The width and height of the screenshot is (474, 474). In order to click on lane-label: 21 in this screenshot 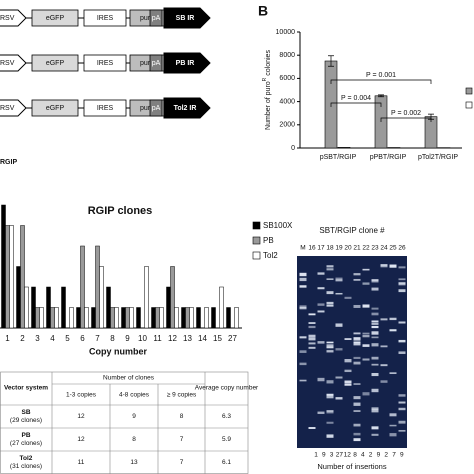, I will do `click(357, 248)`.